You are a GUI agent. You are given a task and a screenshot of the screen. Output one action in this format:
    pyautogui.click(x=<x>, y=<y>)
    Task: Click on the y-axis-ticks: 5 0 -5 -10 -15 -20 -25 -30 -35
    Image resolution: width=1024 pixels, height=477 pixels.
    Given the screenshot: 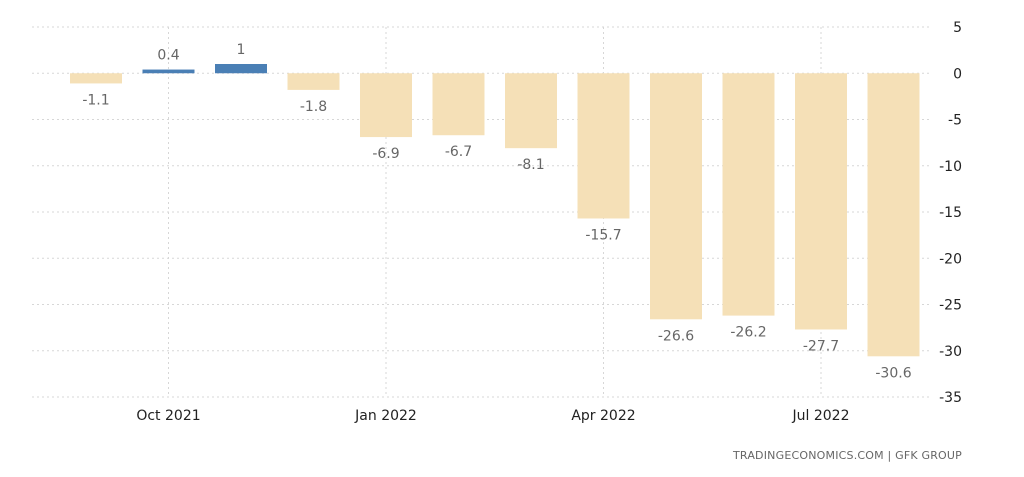 What is the action you would take?
    pyautogui.click(x=950, y=213)
    